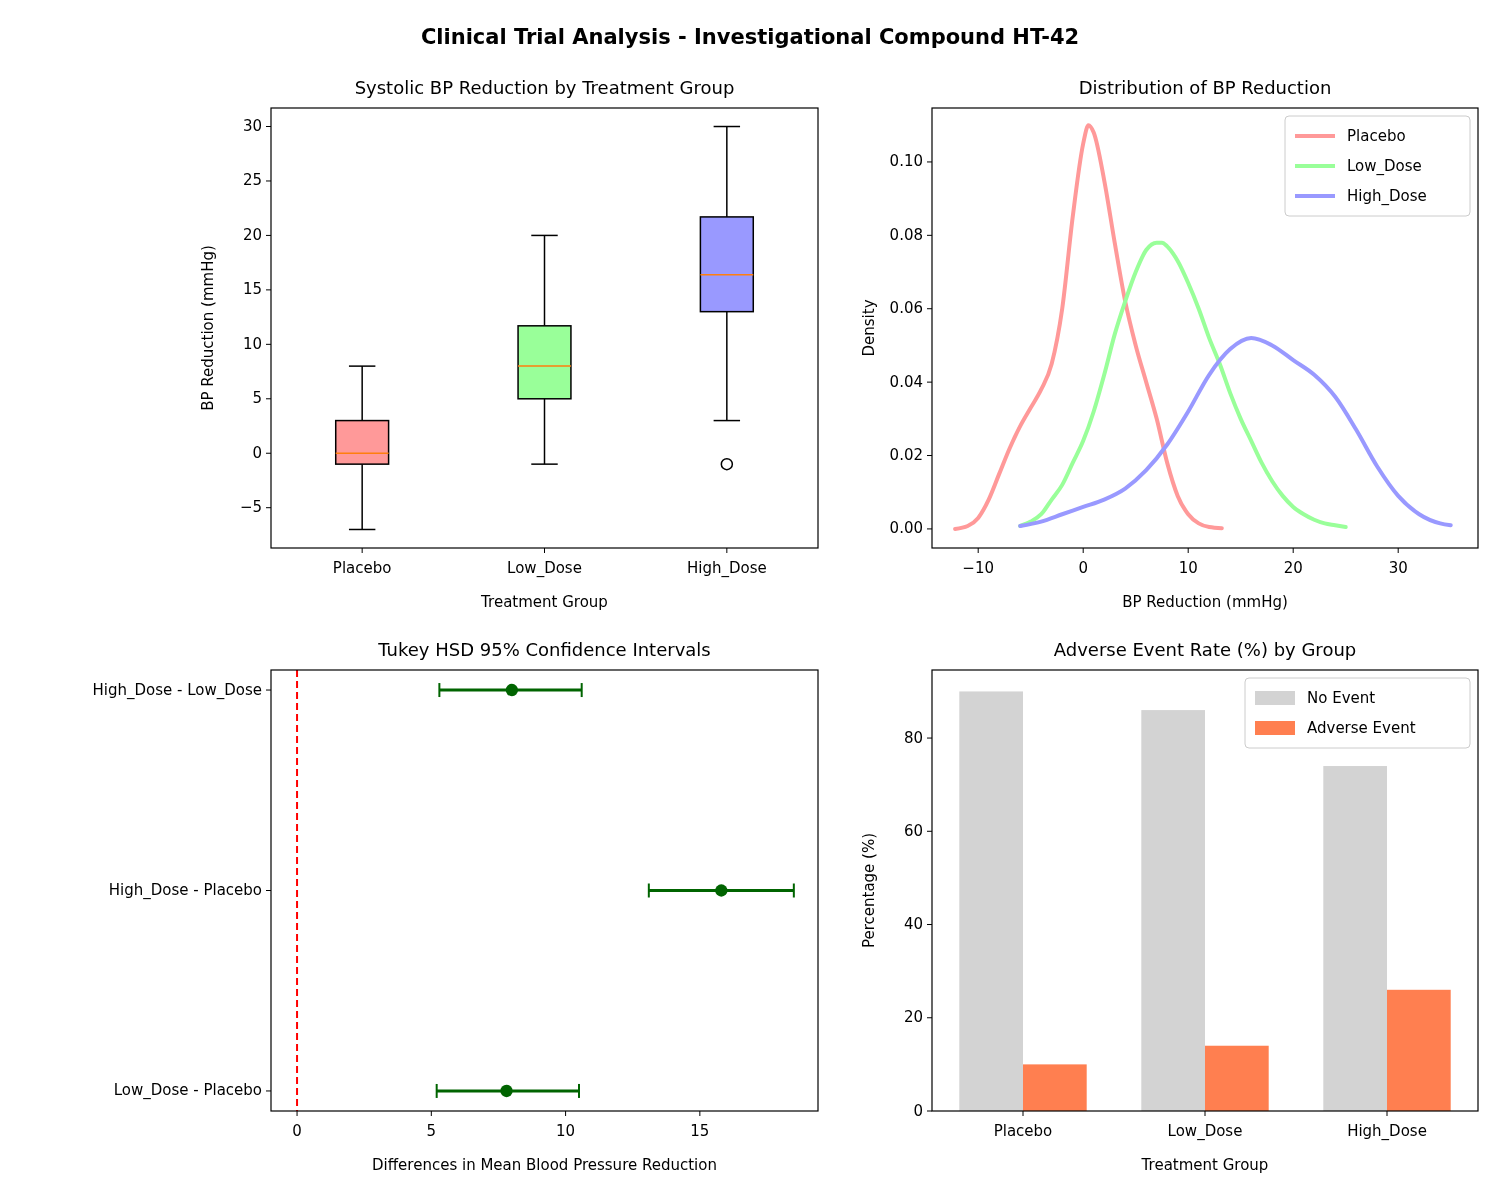  I want to click on x-tick-label: 5, so click(431, 1131).